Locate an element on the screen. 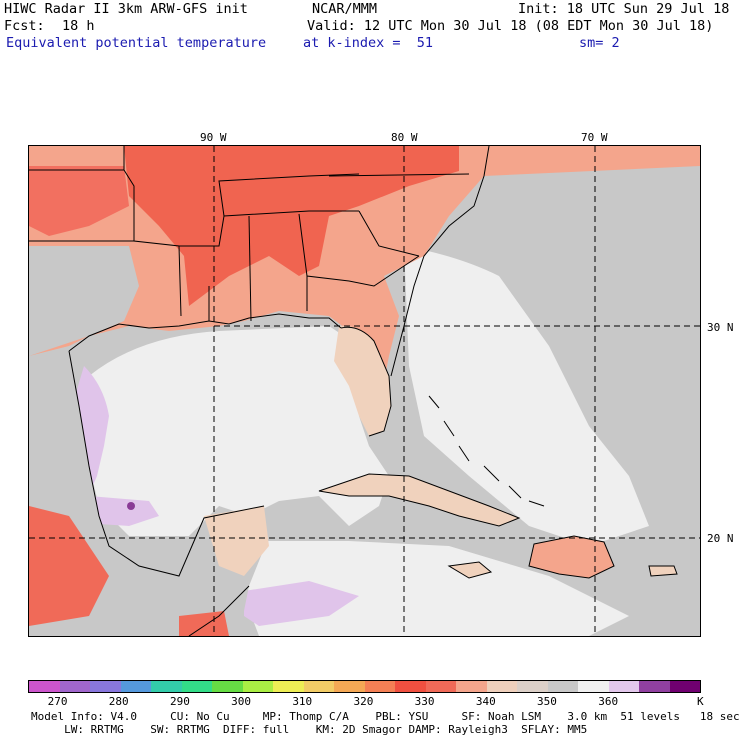 The image size is (740, 740). colorbar-tick-label: 280 is located at coordinates (118, 701).